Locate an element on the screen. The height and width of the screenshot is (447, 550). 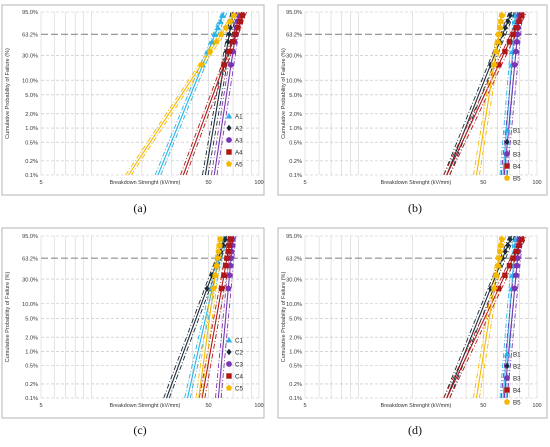
legend-label-c2: C2 is located at coordinates (239, 352).